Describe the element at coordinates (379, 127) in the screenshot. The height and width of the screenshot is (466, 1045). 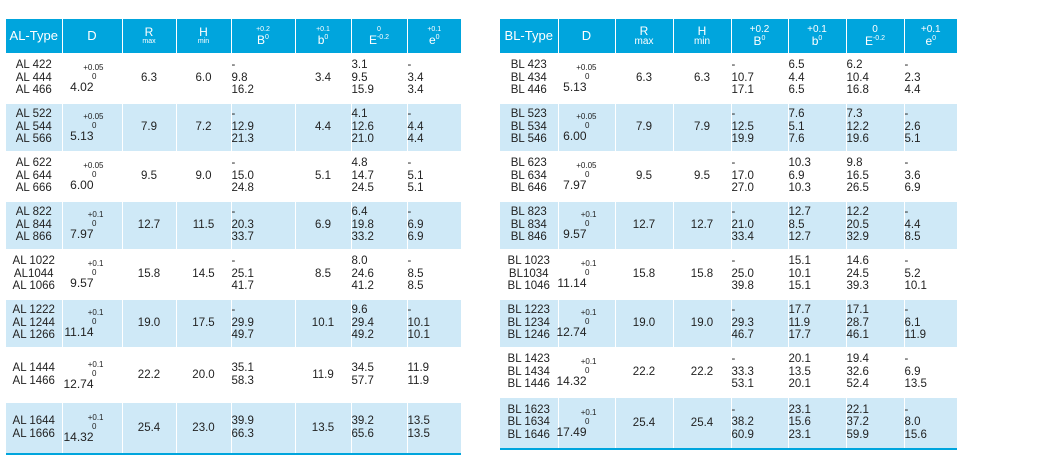
I see `E-cell: 4.1 12.6 21.0` at that location.